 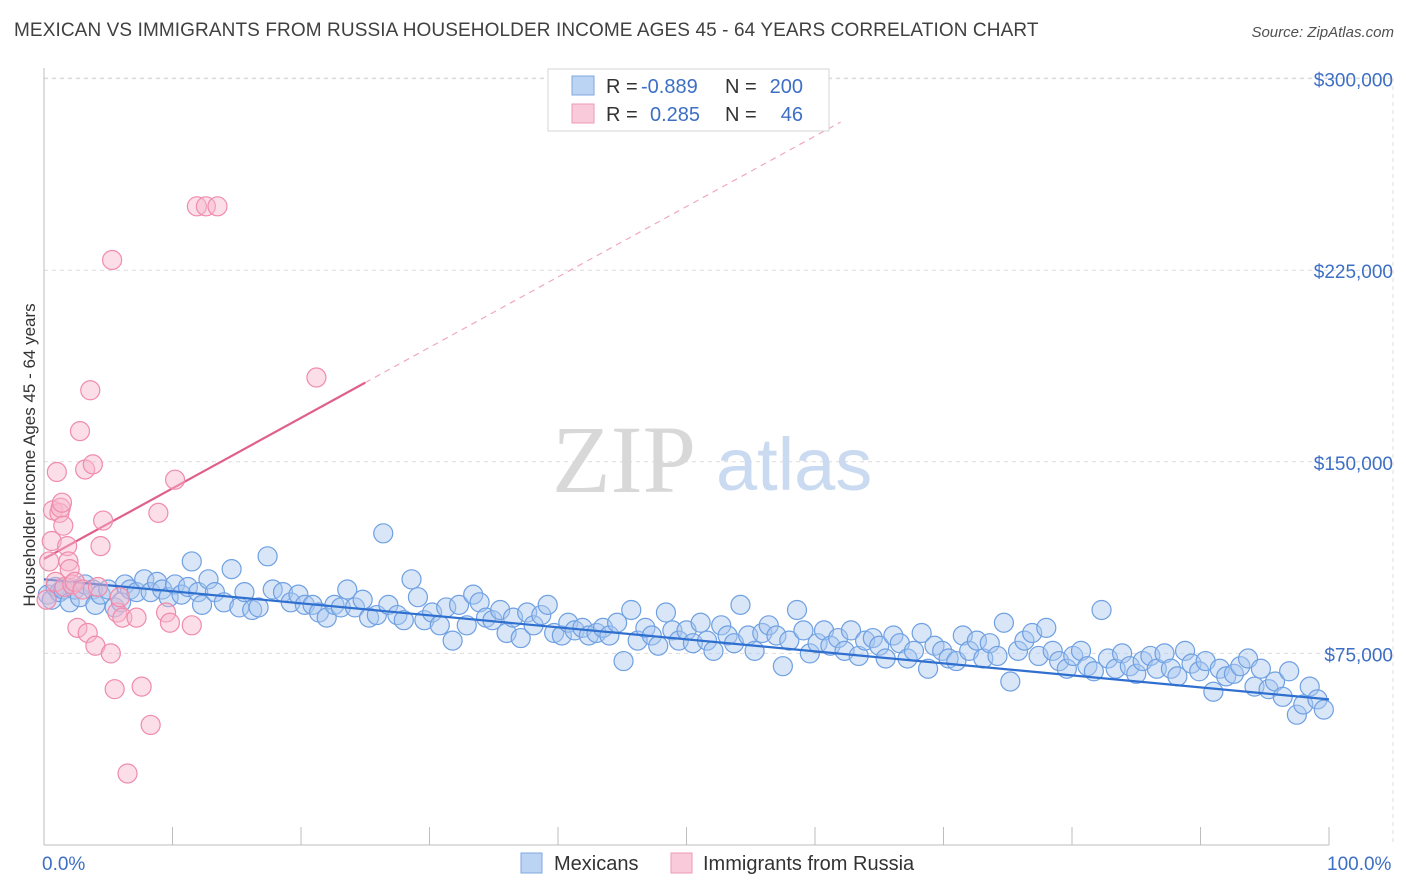 What do you see at coordinates (531, 863) in the screenshot?
I see `series-legend-swatch-mexicans` at bounding box center [531, 863].